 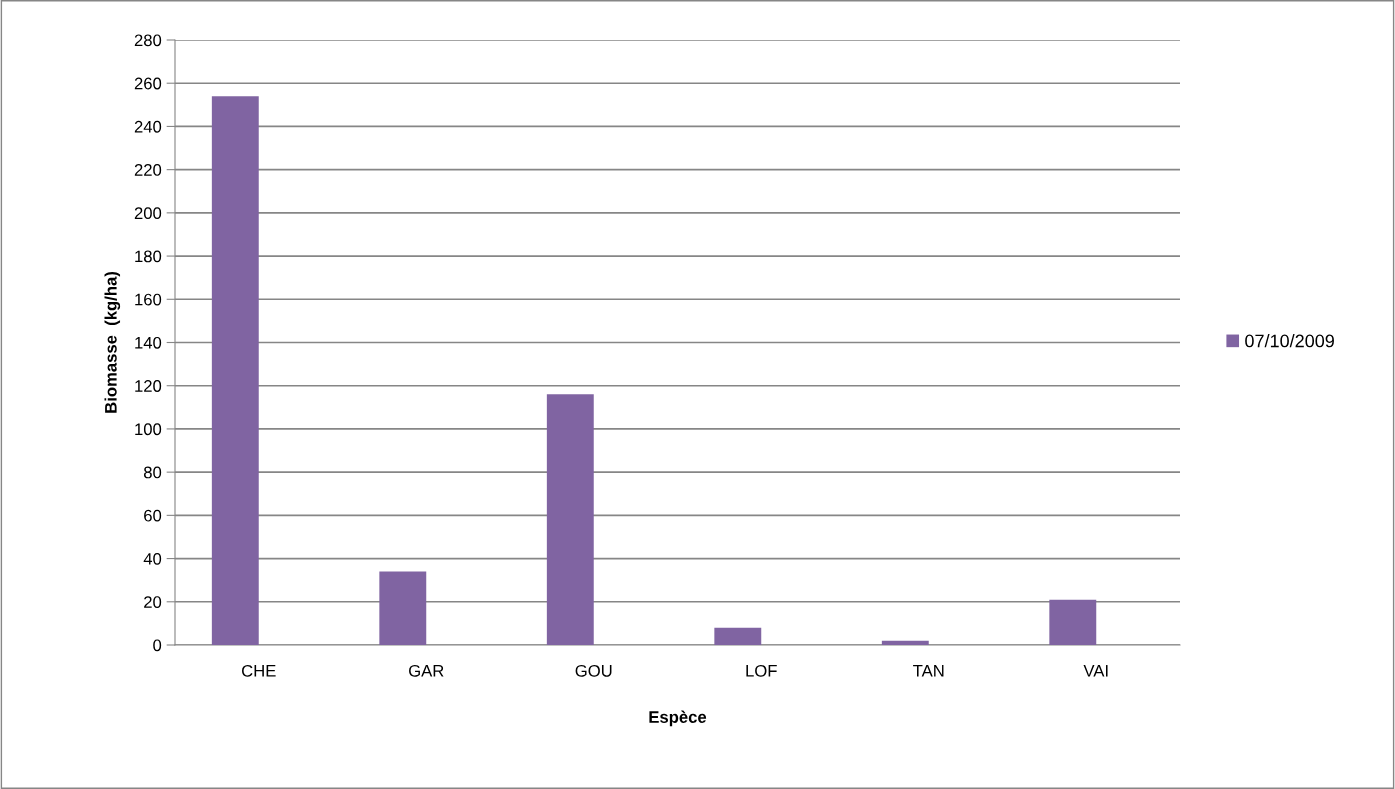 What do you see at coordinates (148, 40) in the screenshot?
I see `y-tick-label: 280` at bounding box center [148, 40].